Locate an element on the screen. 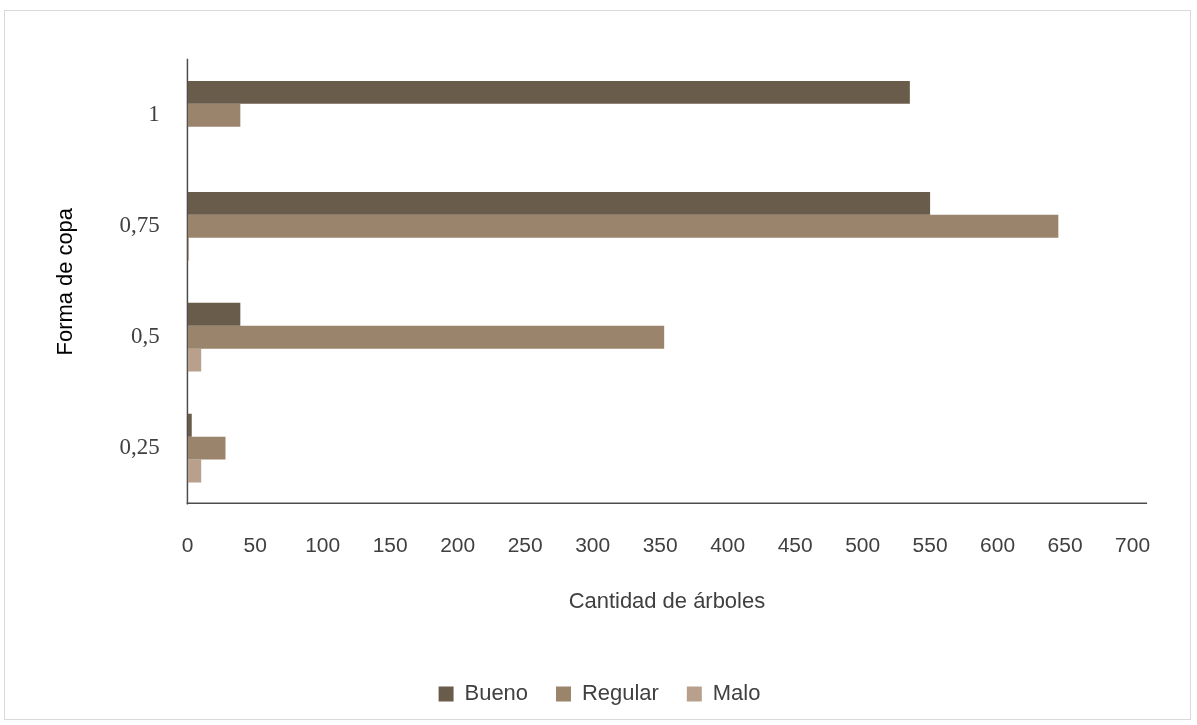 The width and height of the screenshot is (1197, 725). x-tick-label: 350 is located at coordinates (660, 544).